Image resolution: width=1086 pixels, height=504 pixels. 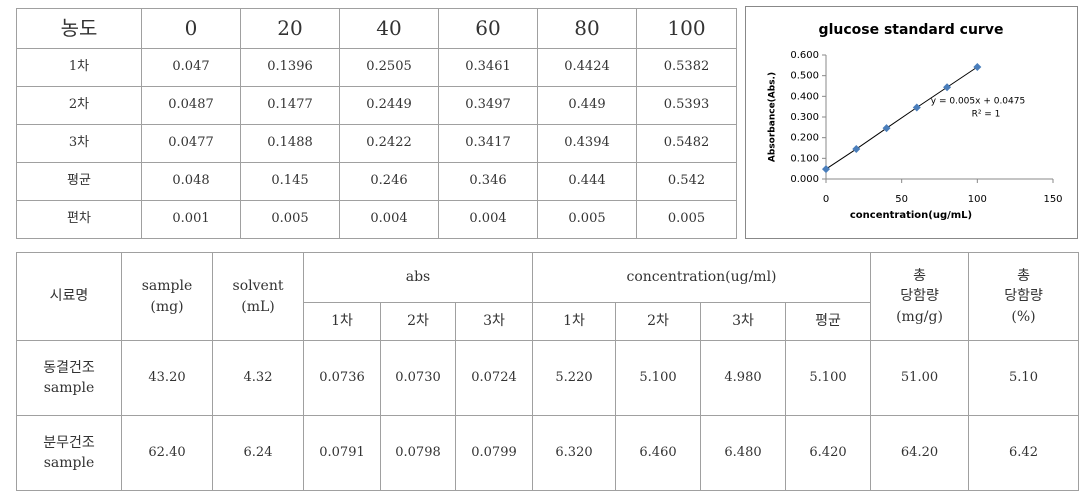 I want to click on value-cell: 6.420, so click(x=828, y=453).